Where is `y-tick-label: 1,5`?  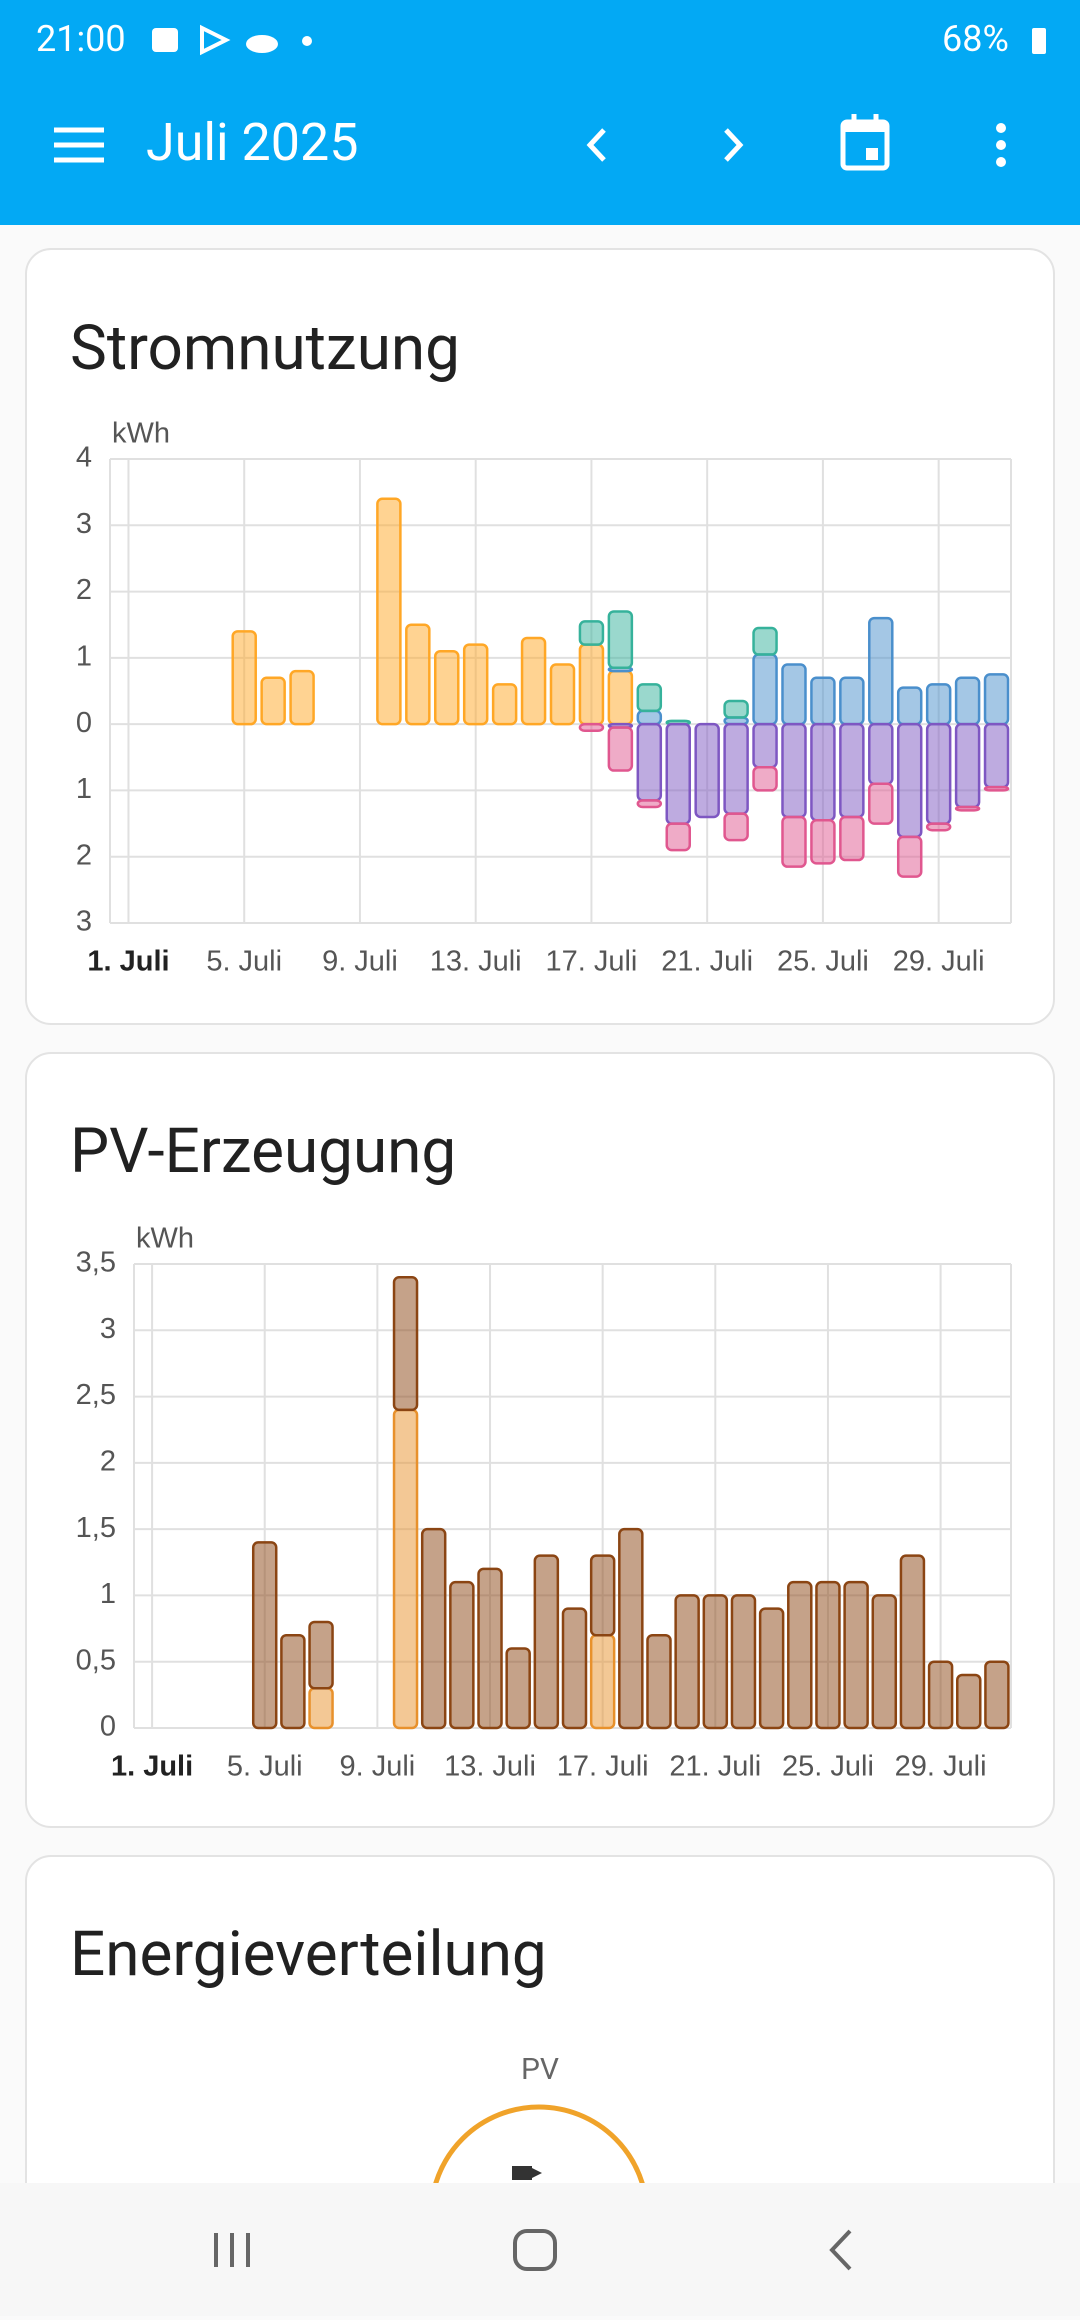 y-tick-label: 1,5 is located at coordinates (96, 1528).